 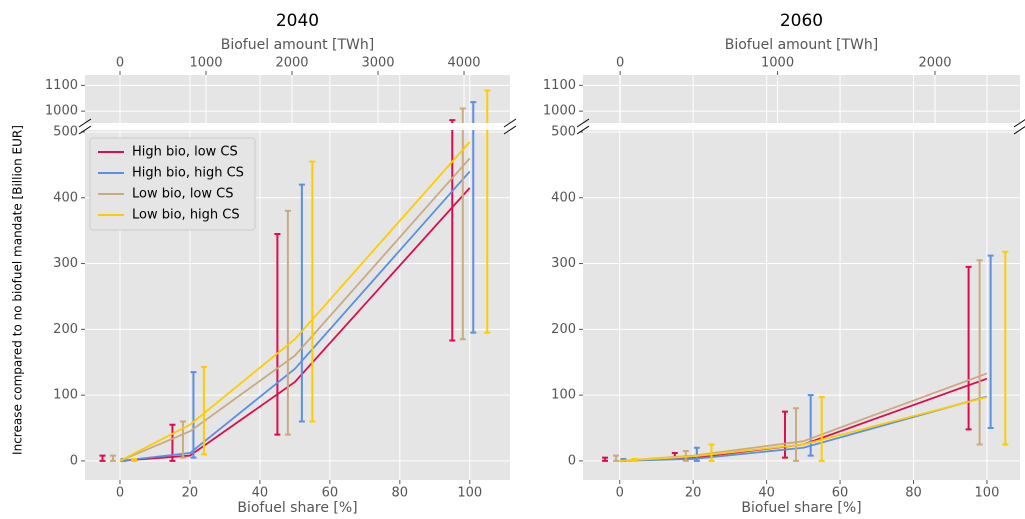 What do you see at coordinates (185, 152) in the screenshot?
I see `legend-label: High bio, low CS` at bounding box center [185, 152].